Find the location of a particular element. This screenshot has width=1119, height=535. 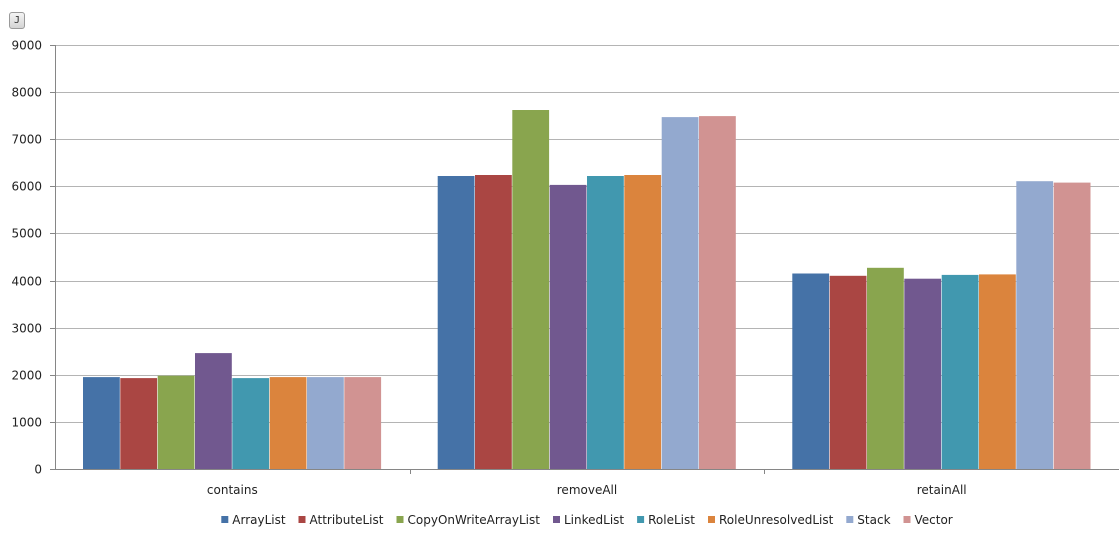

bar-copyonwritearraylist-contains is located at coordinates (176, 422).